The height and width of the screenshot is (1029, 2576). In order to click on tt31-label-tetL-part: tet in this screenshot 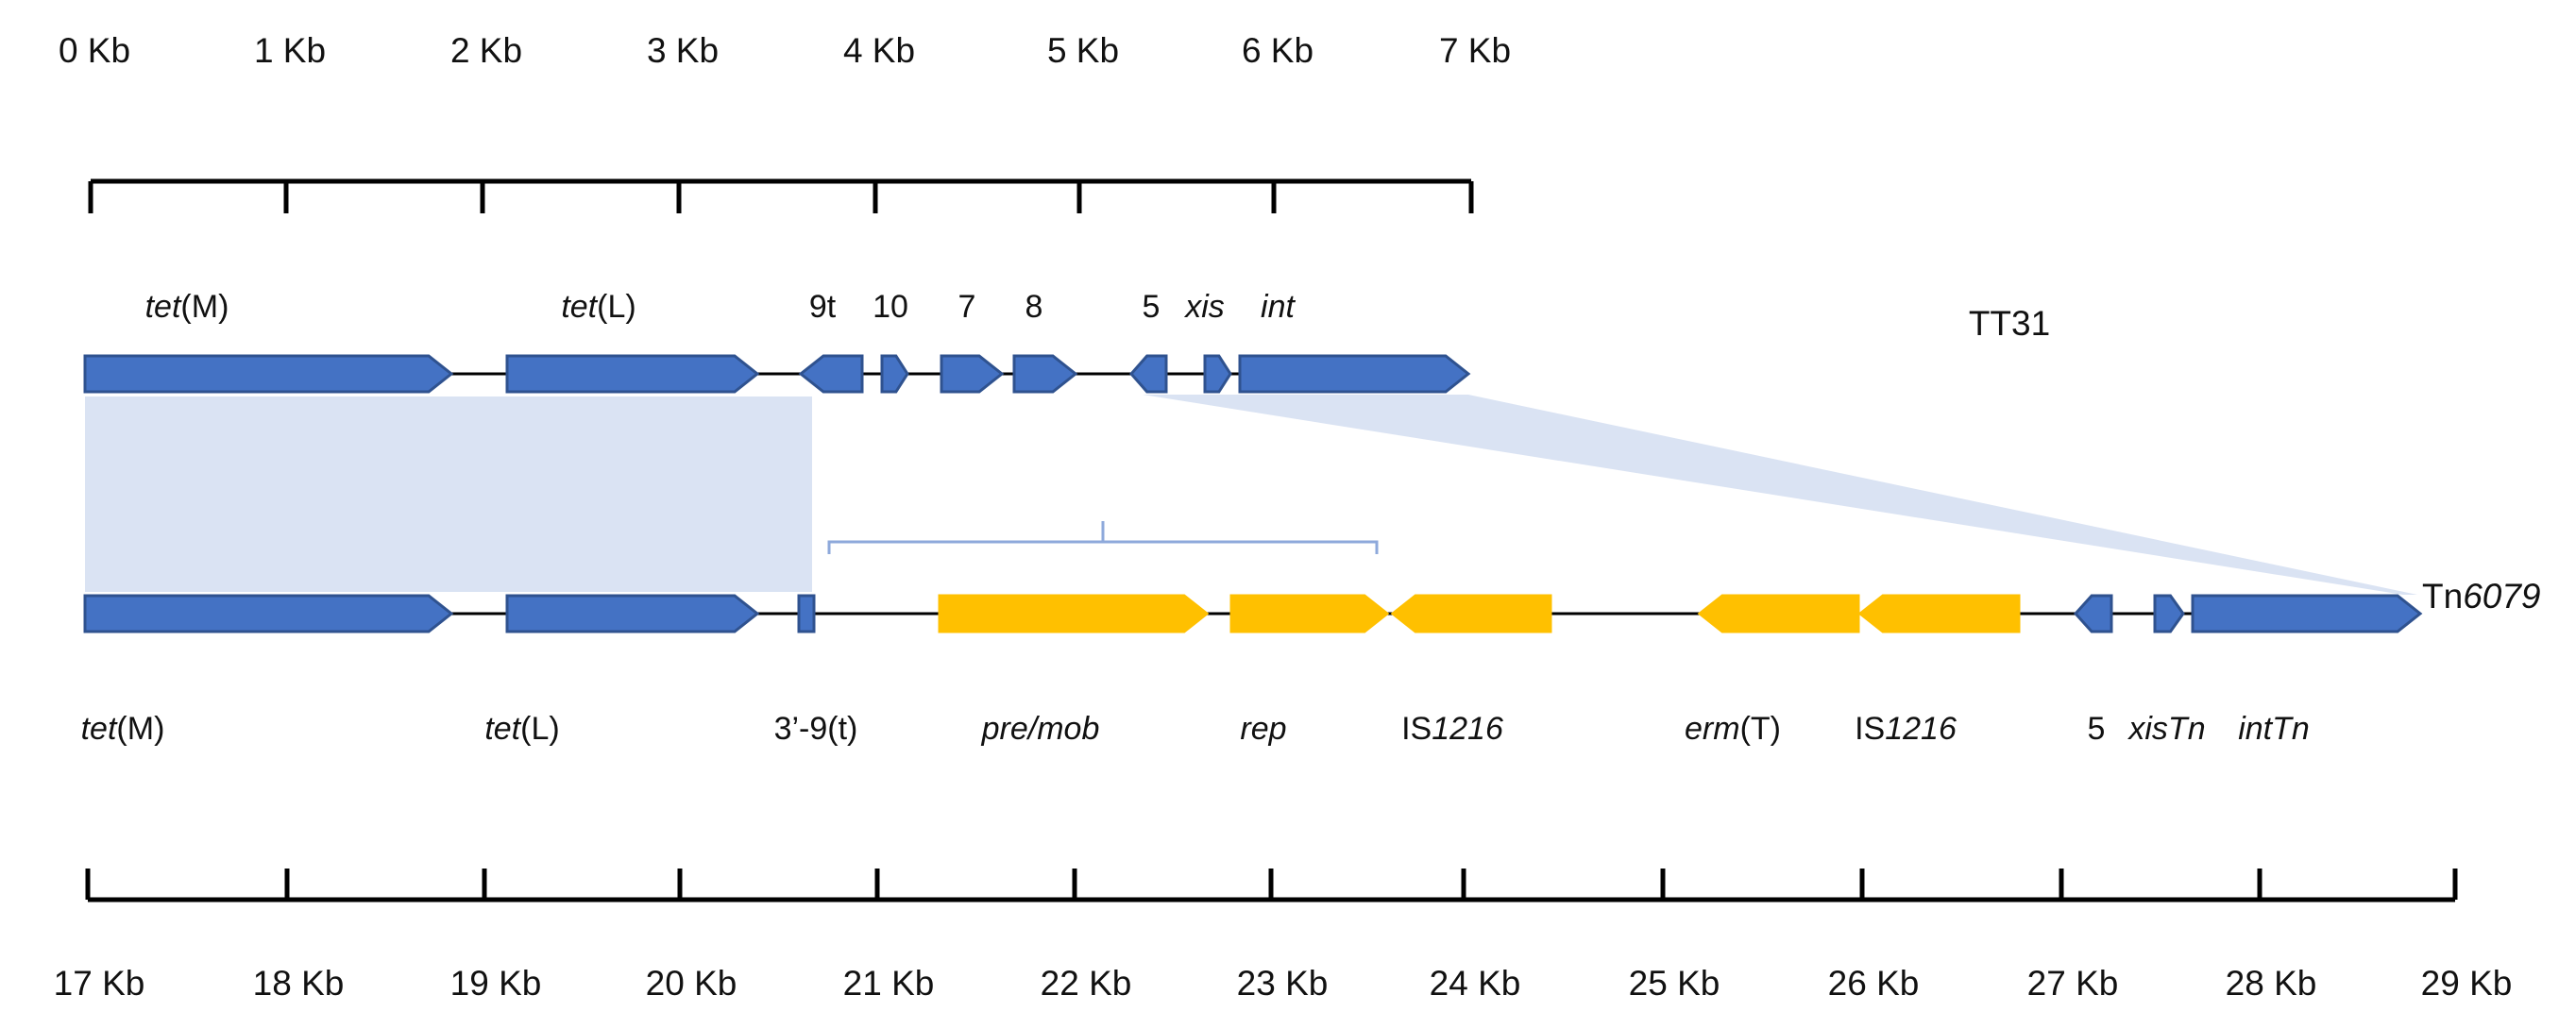, I will do `click(579, 307)`.